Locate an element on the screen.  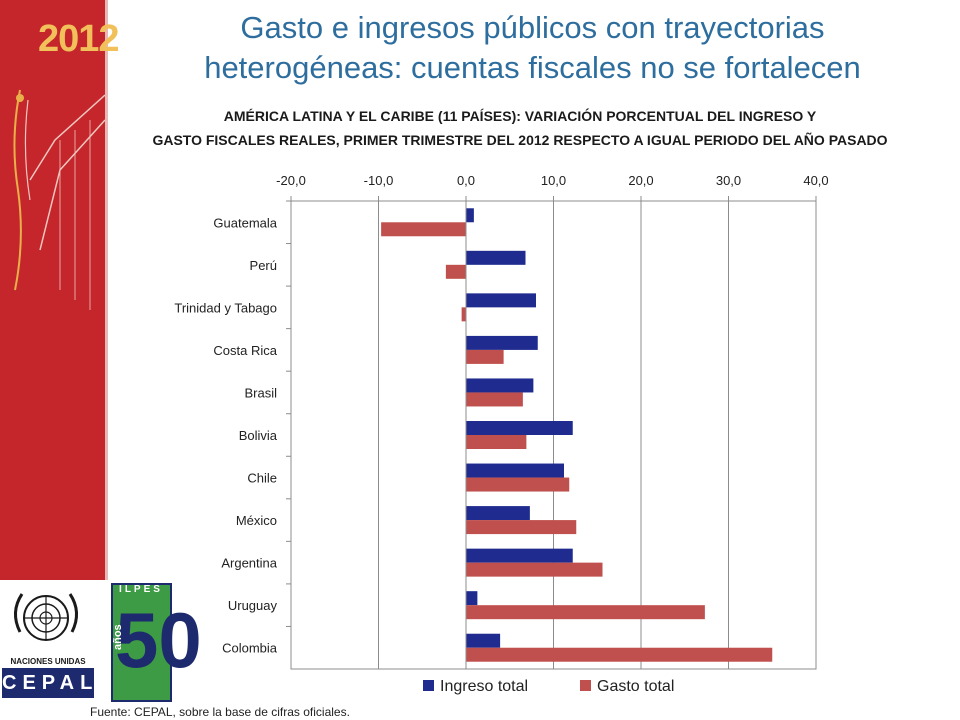
category-label: Brasil is located at coordinates (260, 392).